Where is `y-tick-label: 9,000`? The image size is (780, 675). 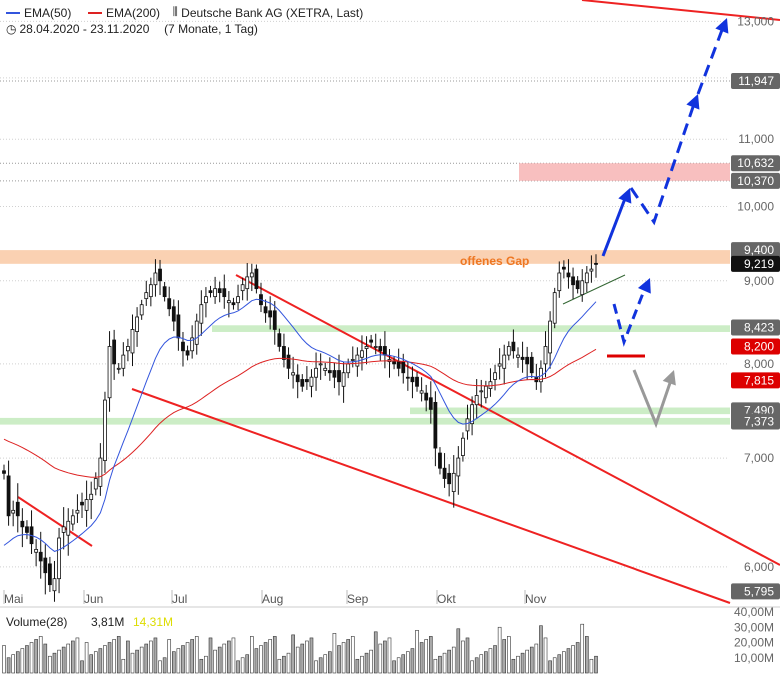 y-tick-label: 9,000 is located at coordinates (759, 281).